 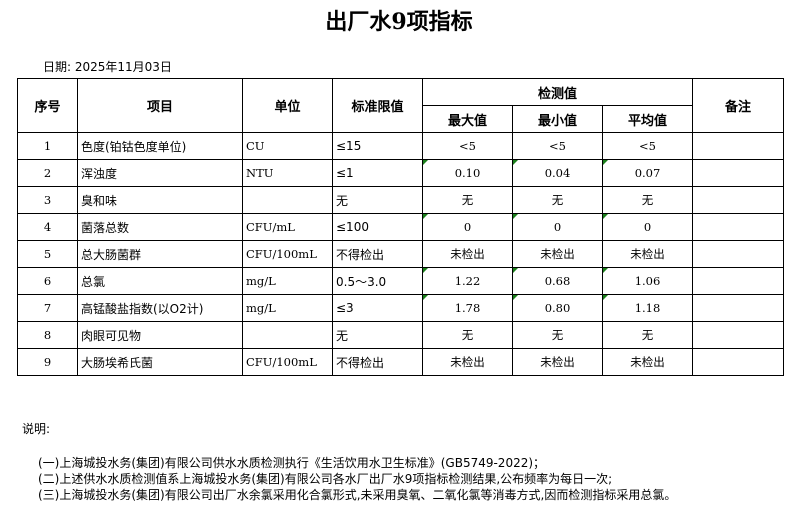 What do you see at coordinates (647, 308) in the screenshot?
I see `cell-avg: 1.18` at bounding box center [647, 308].